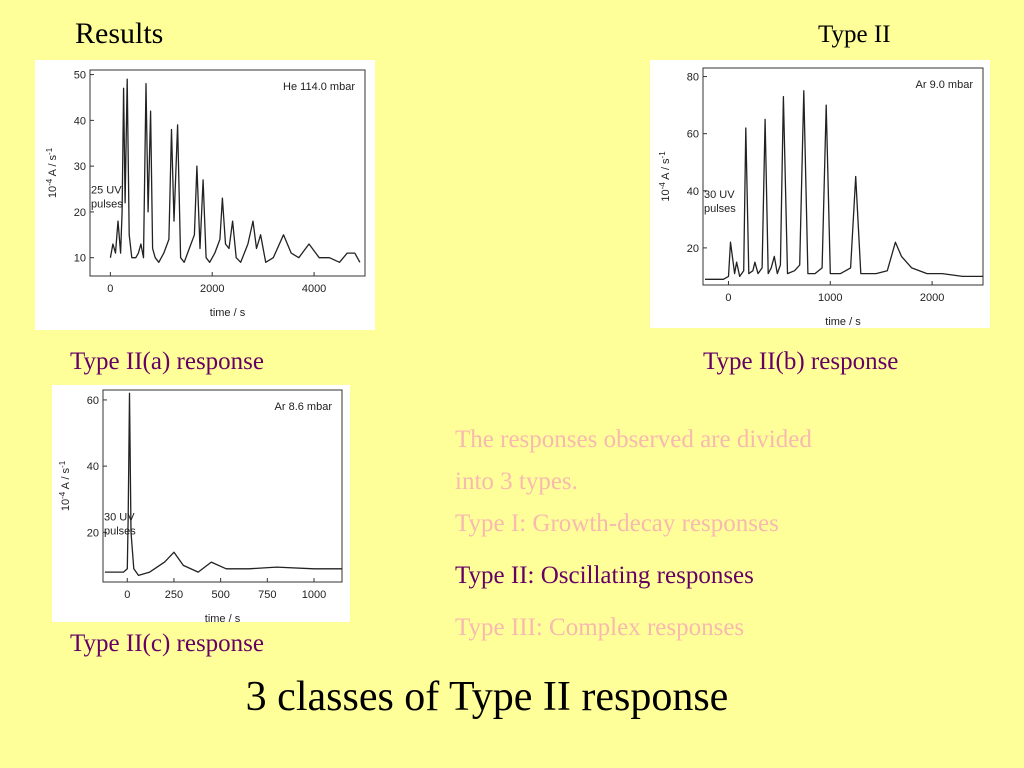  What do you see at coordinates (80, 259) in the screenshot?
I see `y-tick-label: 10` at bounding box center [80, 259].